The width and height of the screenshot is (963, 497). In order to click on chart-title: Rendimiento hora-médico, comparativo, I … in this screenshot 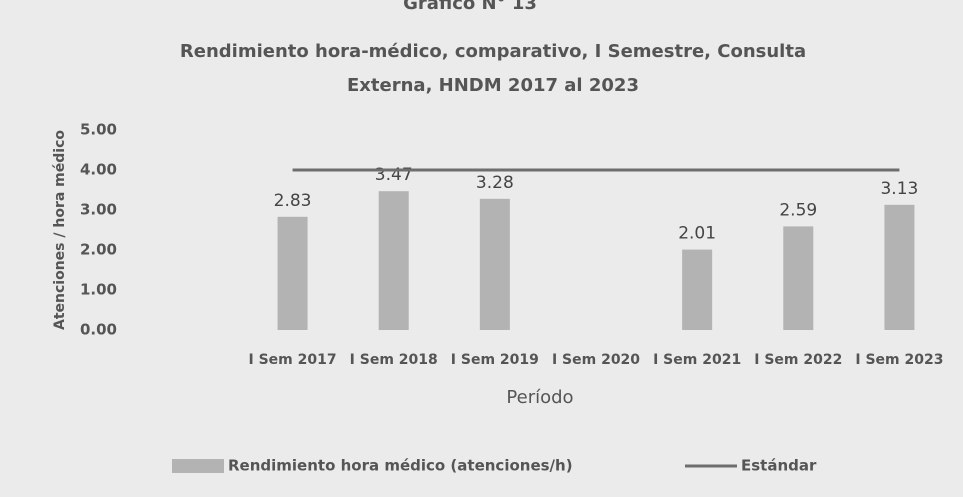, I will do `click(493, 51)`.